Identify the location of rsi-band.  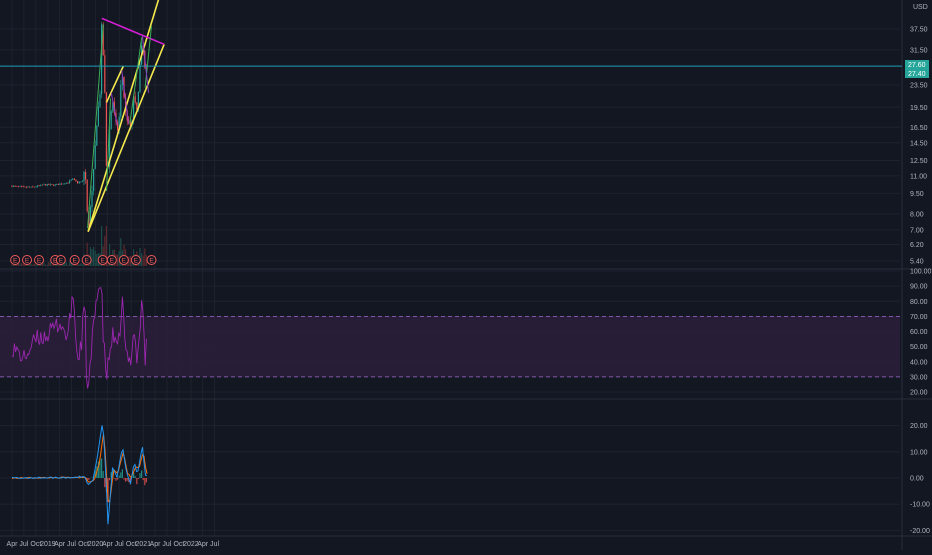
(450, 346).